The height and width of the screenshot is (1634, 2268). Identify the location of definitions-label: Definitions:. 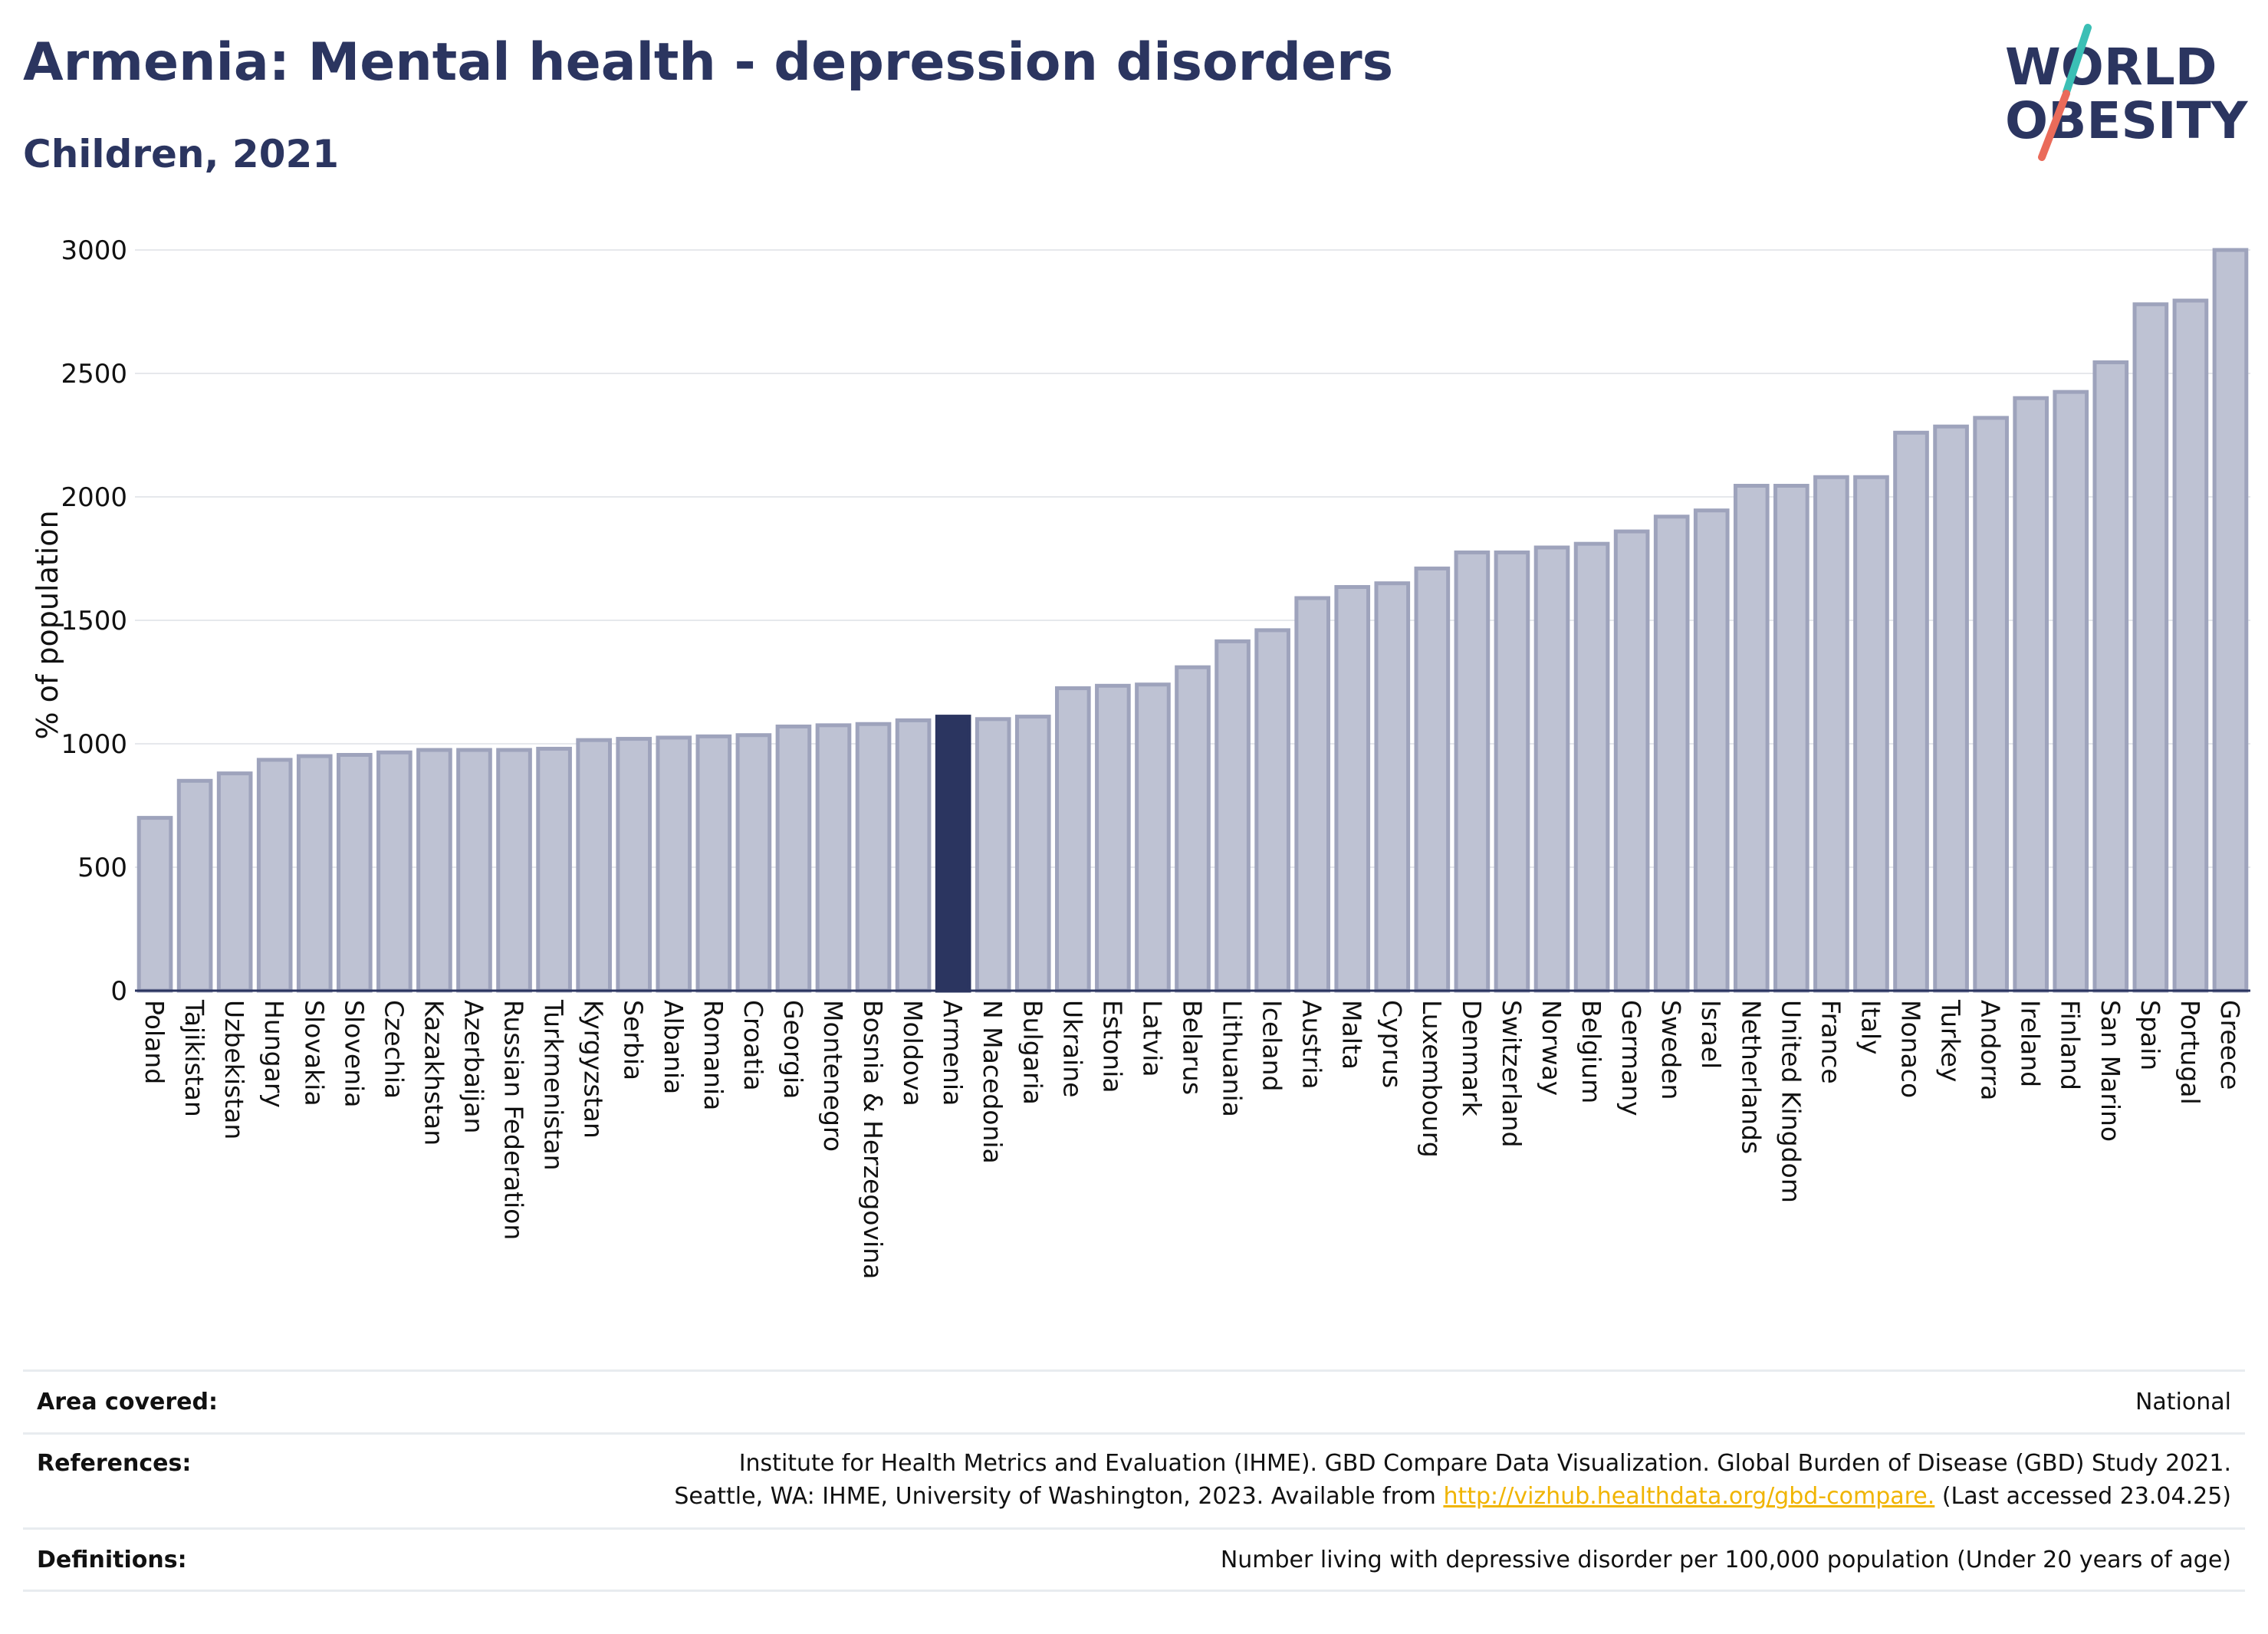
(112, 1560).